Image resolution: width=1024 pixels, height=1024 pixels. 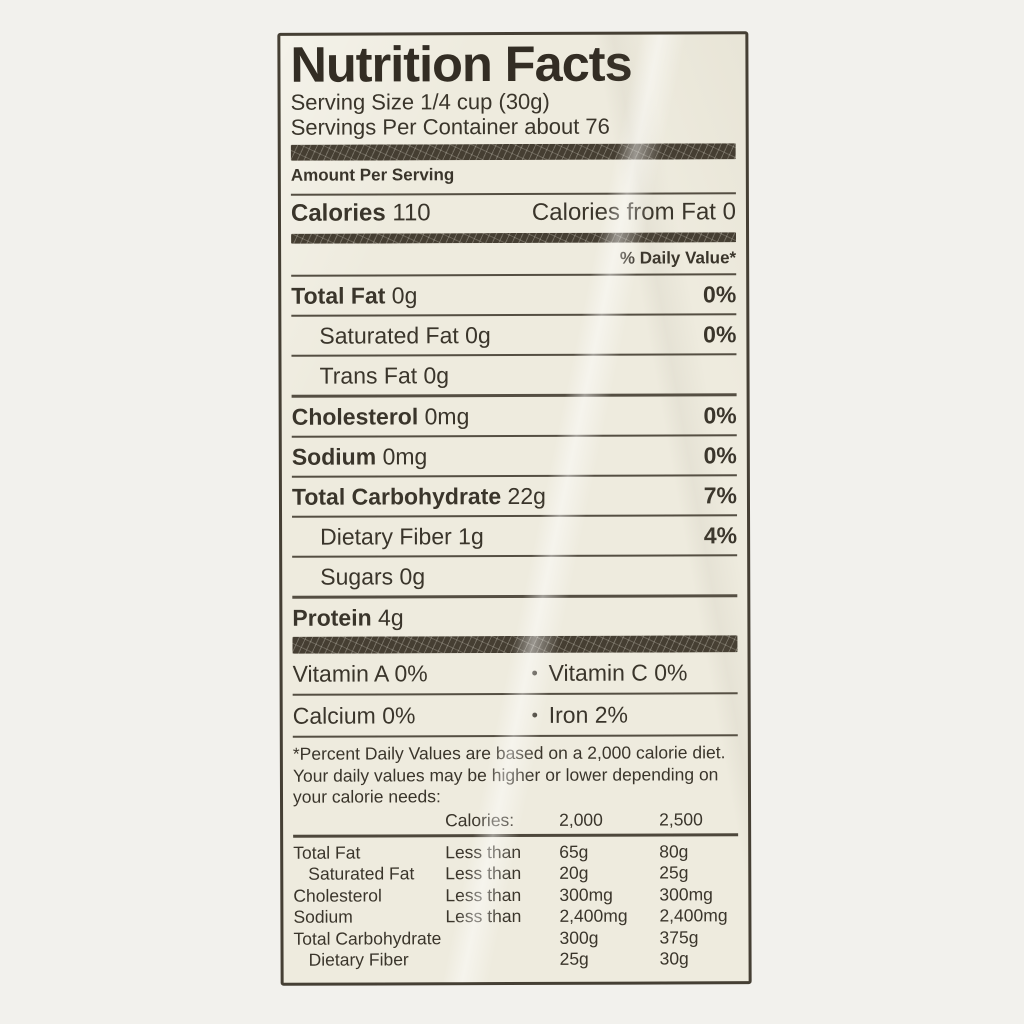 I want to click on nutrient-row: Dietary Fiber 1g 4%, so click(x=515, y=535).